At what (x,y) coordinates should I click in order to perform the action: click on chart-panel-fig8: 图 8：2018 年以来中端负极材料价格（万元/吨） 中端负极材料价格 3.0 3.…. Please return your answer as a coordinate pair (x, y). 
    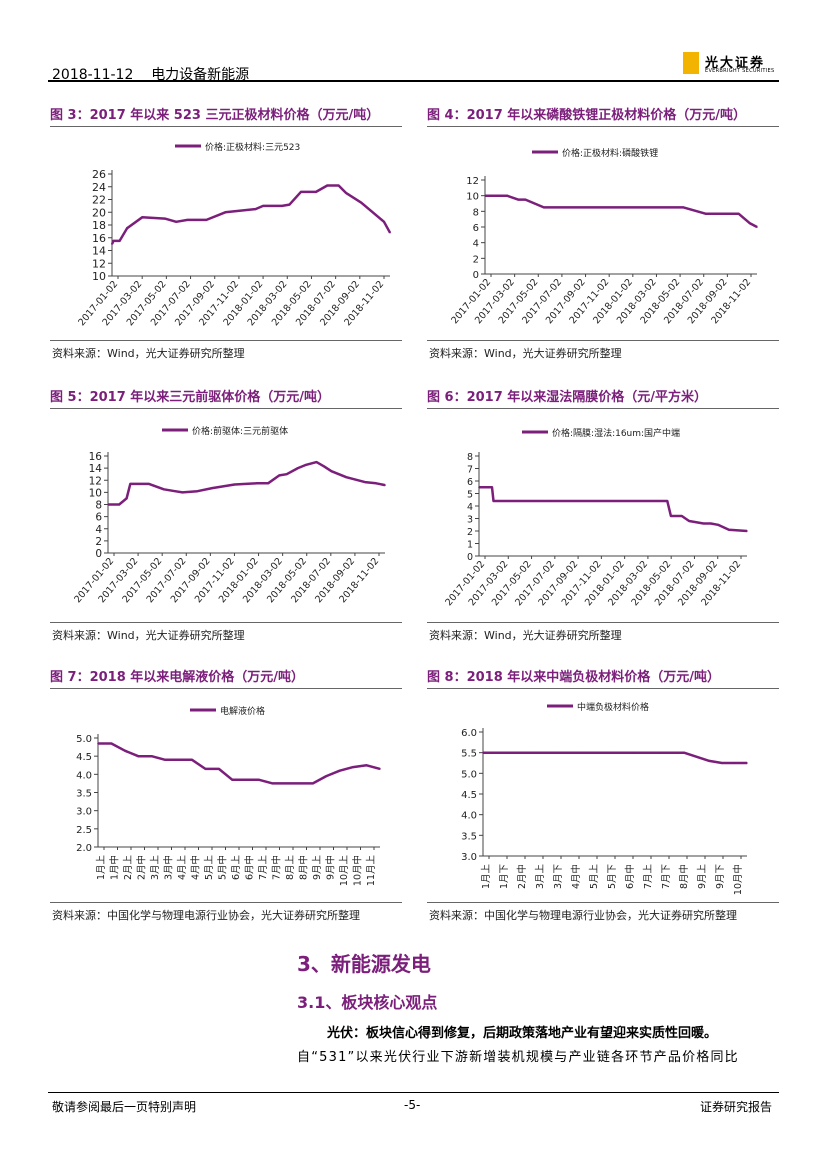
    Looking at the image, I should click on (603, 796).